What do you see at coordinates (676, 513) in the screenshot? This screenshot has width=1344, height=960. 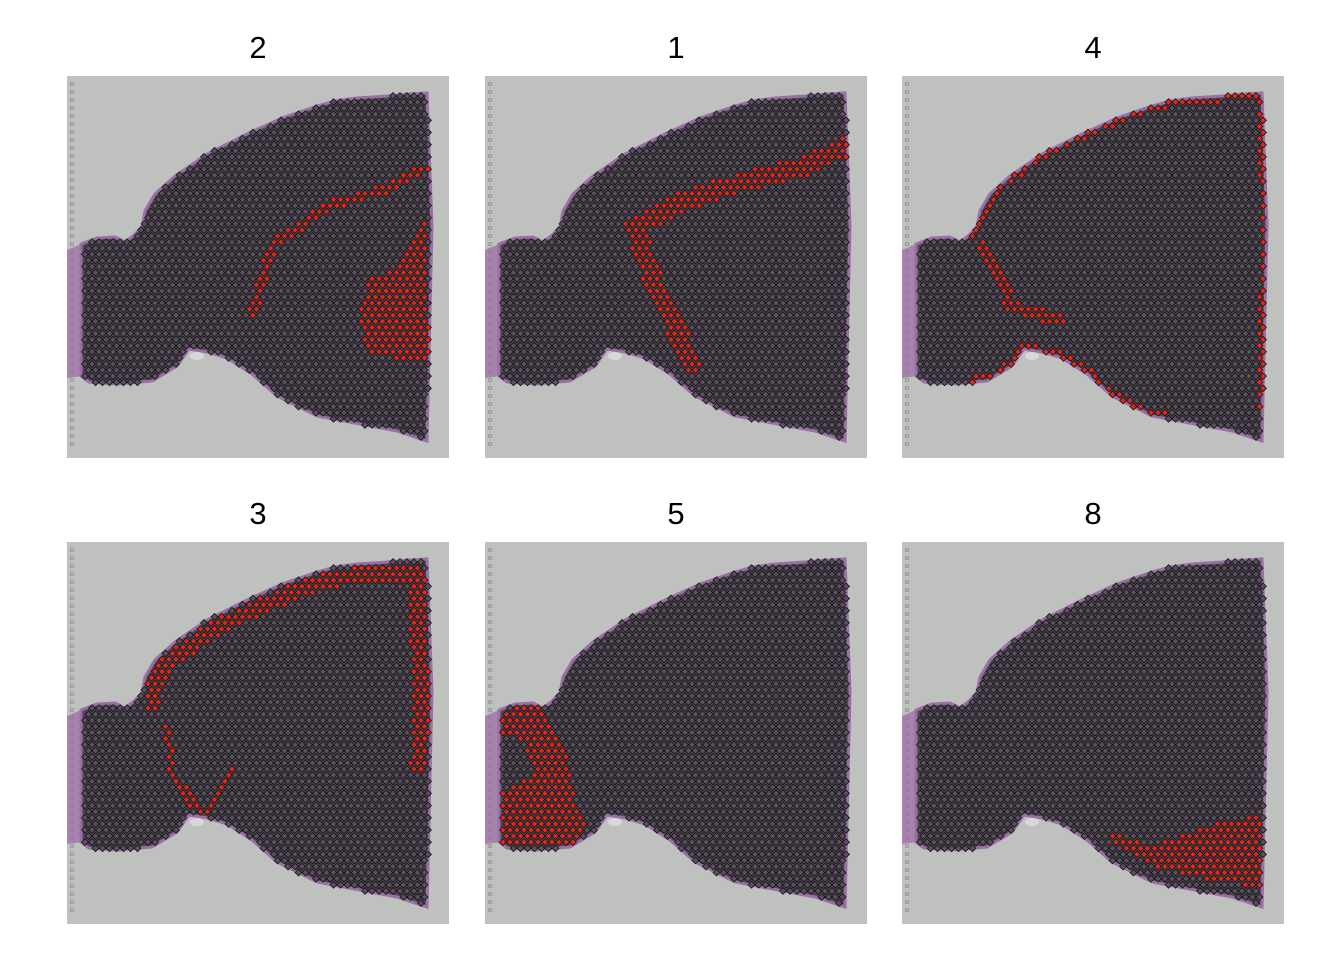 I see `panel-title: 5` at bounding box center [676, 513].